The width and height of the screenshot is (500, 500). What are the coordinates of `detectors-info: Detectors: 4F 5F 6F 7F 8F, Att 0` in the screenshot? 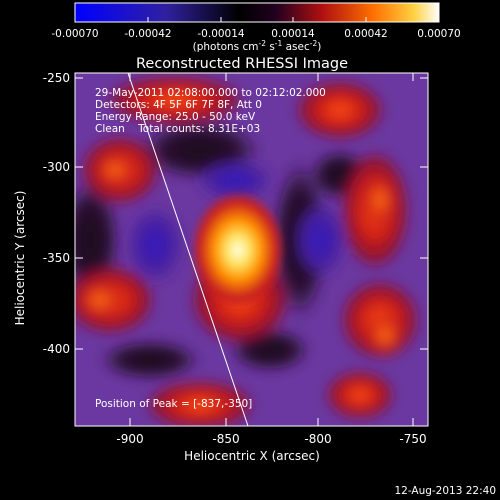 It's located at (178, 105).